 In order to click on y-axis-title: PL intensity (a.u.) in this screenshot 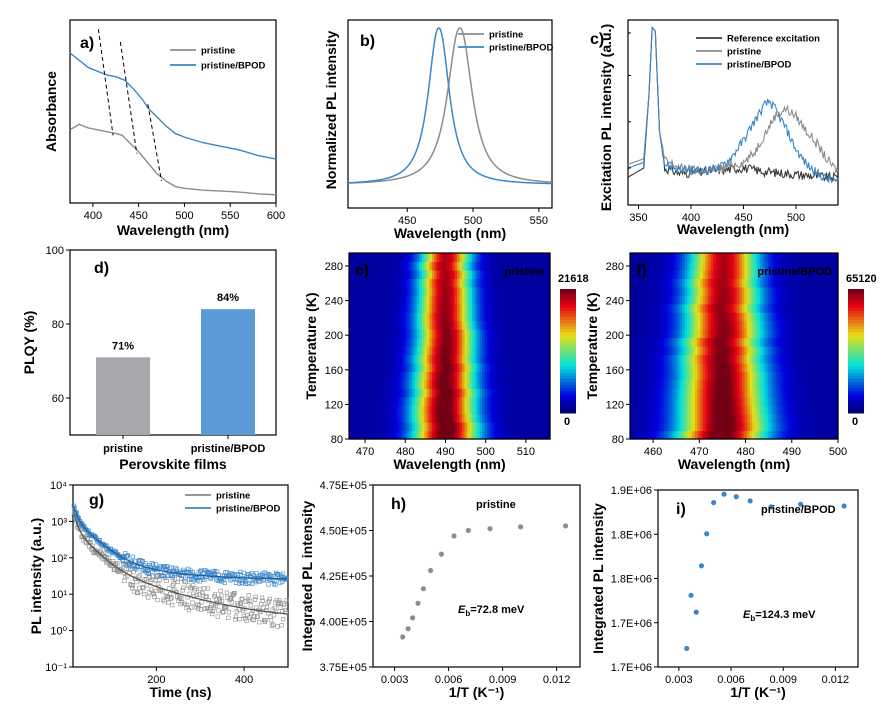, I will do `click(36, 576)`.